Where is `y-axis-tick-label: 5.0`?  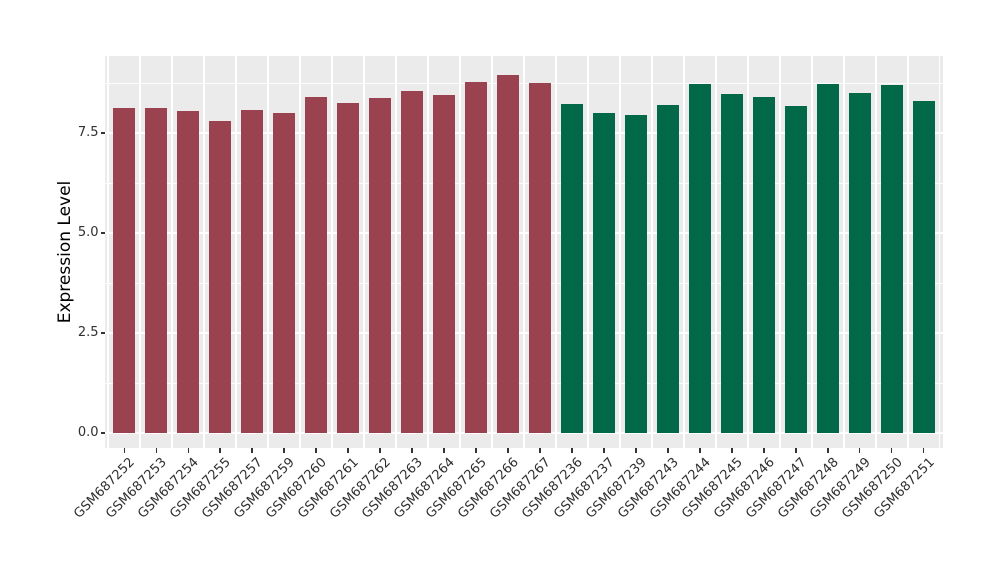 y-axis-tick-label: 5.0 is located at coordinates (88, 232).